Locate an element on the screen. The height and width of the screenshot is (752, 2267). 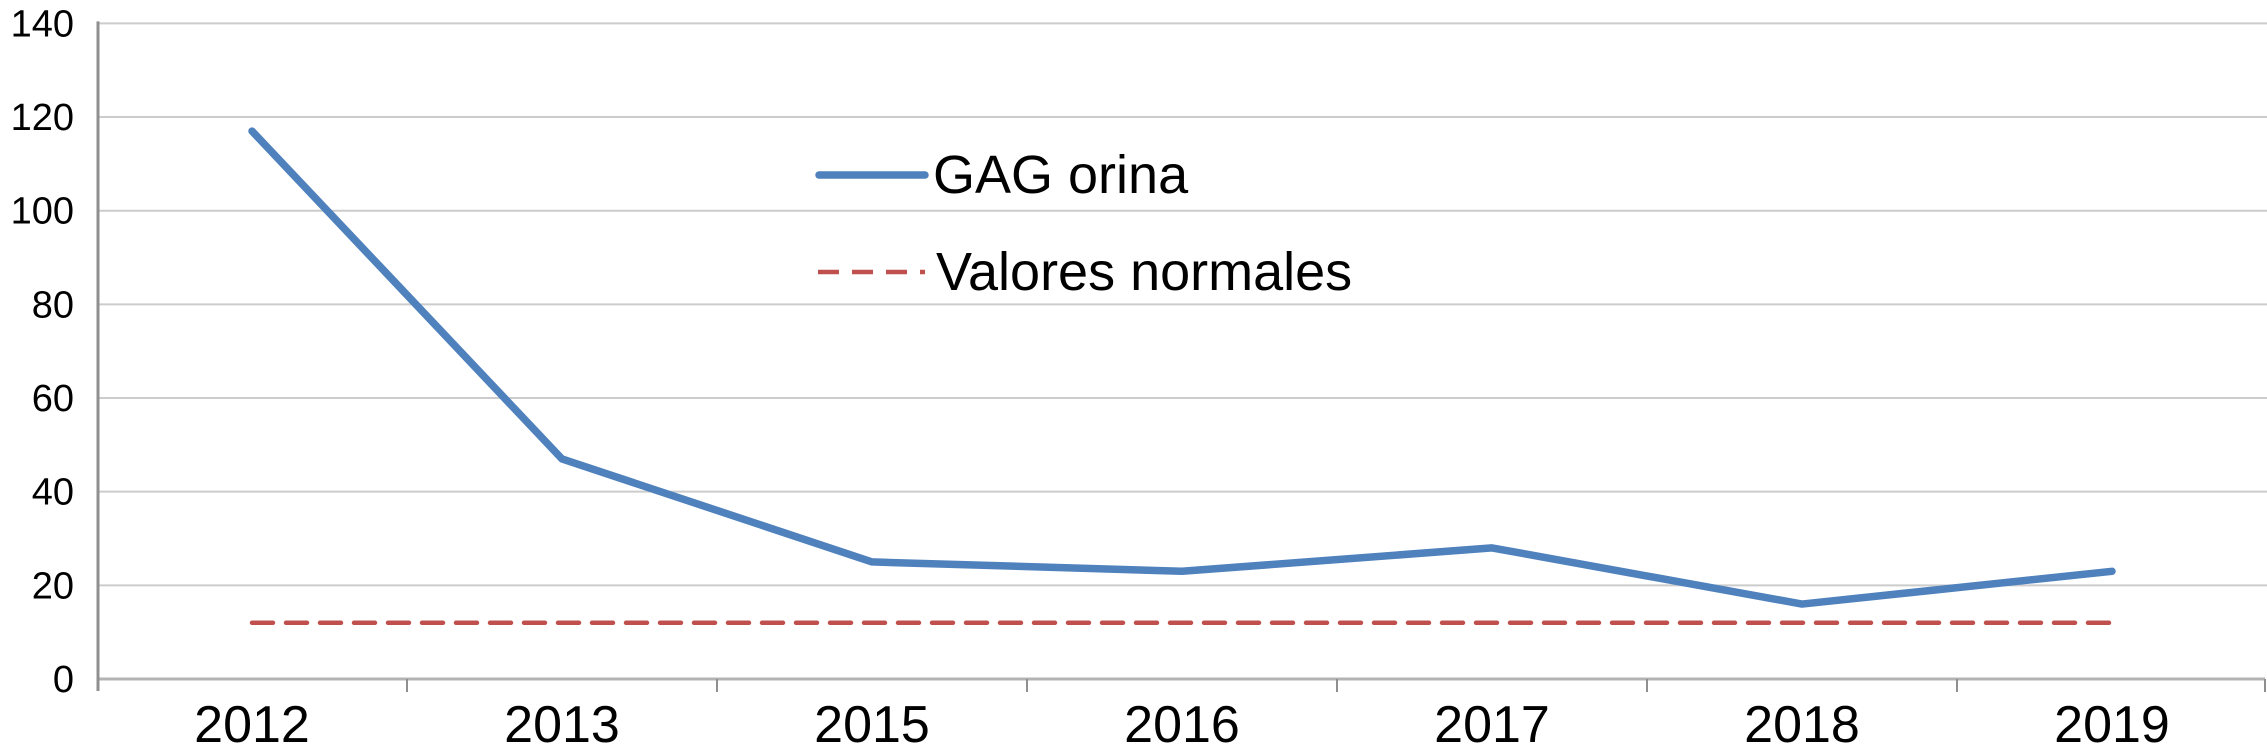
y-tick-label: 140 is located at coordinates (42, 24).